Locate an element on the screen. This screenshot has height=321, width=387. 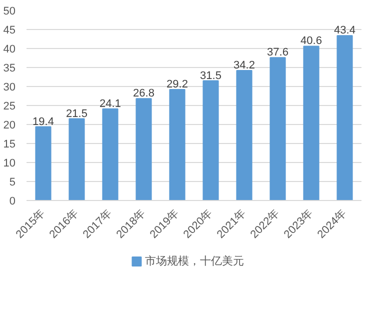
data-label: 31.5 is located at coordinates (211, 76).